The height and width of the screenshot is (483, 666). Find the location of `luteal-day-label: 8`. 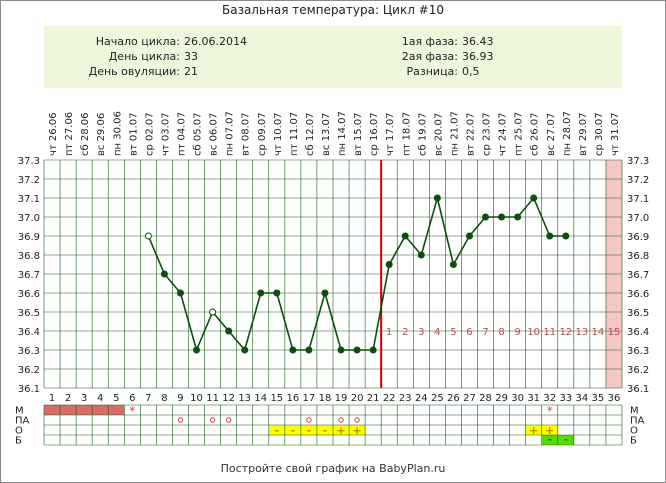

luteal-day-label: 8 is located at coordinates (501, 332).